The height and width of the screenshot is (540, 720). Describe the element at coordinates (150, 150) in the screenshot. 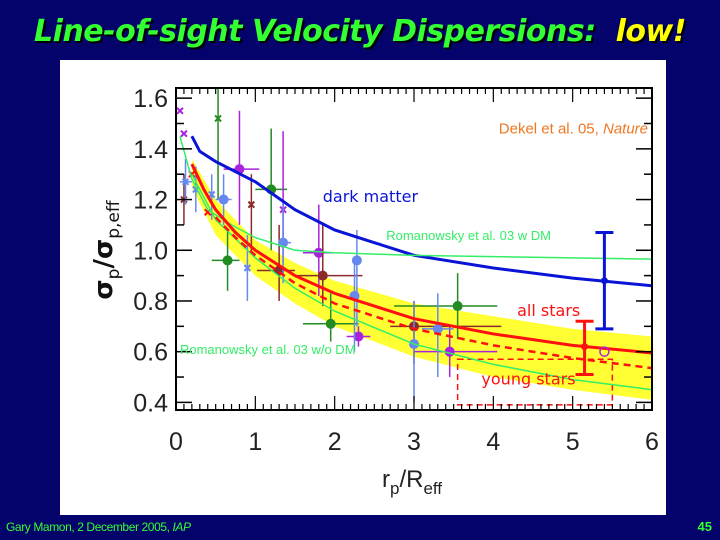

I see `y-tick-label: 1.4` at that location.